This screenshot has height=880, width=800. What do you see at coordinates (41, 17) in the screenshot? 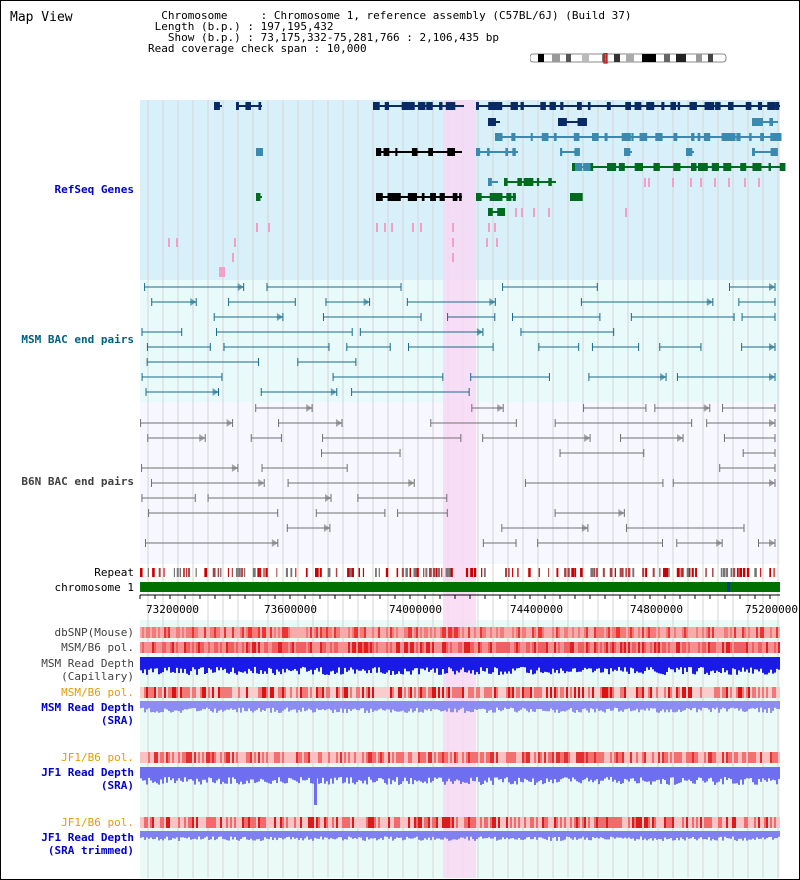
I see `map-view-title: Map View` at bounding box center [41, 17].